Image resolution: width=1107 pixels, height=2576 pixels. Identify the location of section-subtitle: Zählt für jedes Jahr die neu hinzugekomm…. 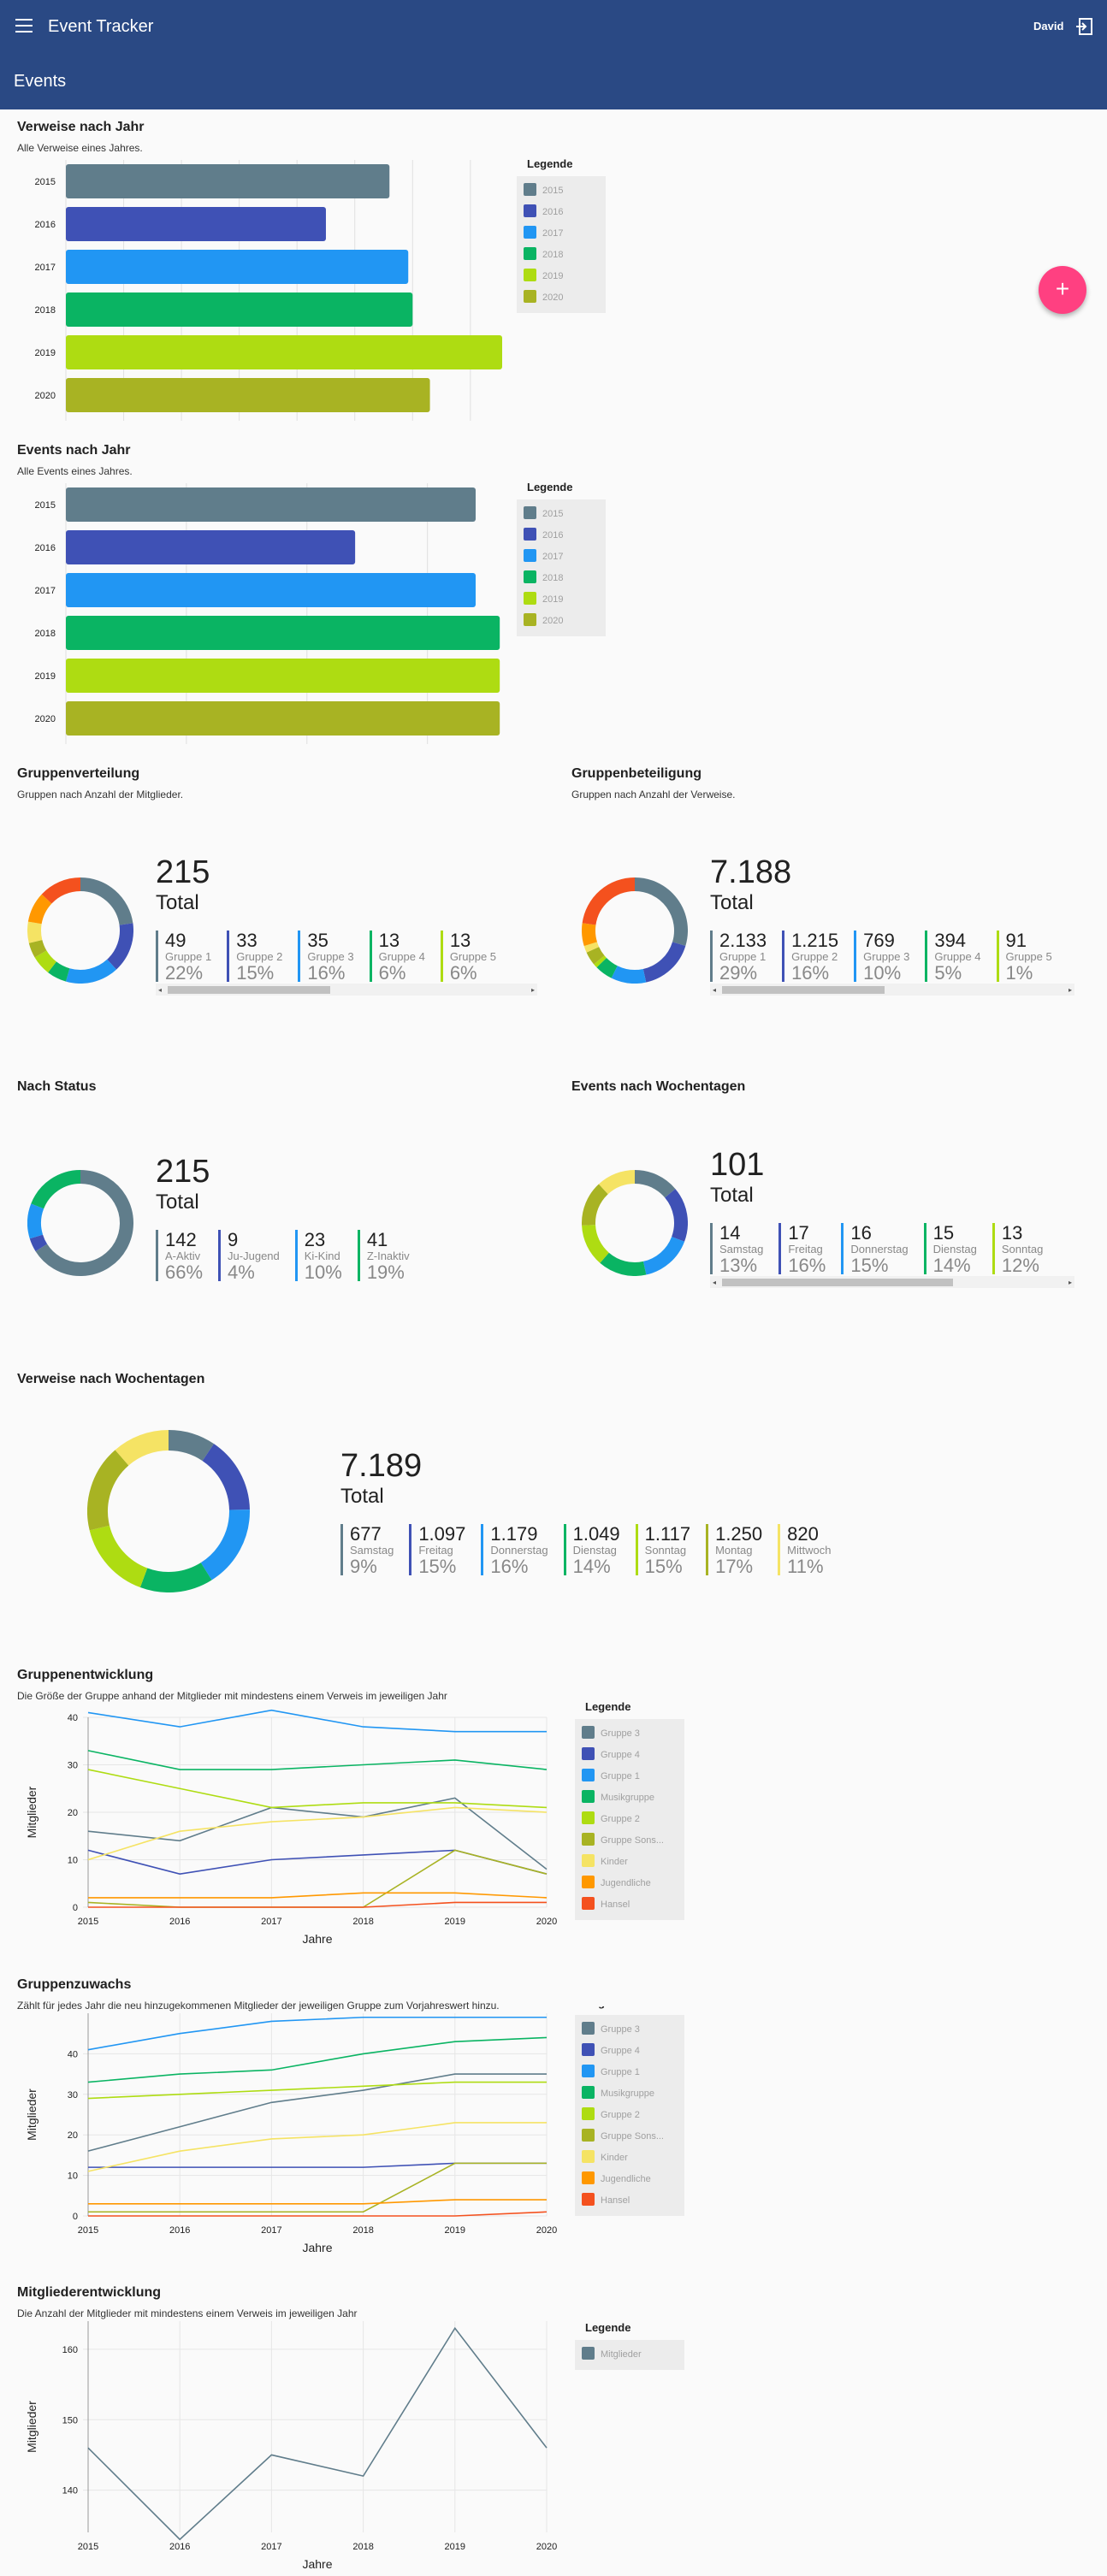
(258, 2006).